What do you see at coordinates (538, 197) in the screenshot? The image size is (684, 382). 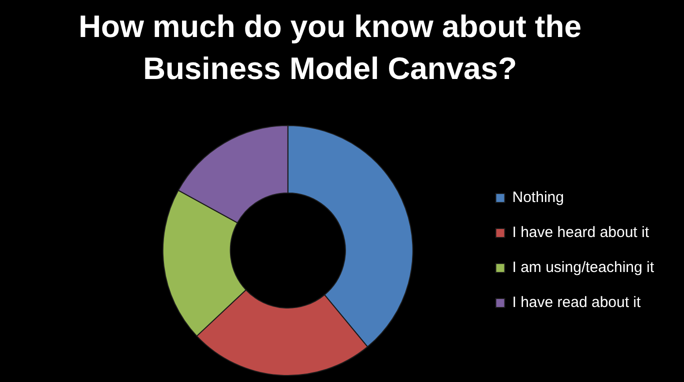 I see `legend-label: Nothing` at bounding box center [538, 197].